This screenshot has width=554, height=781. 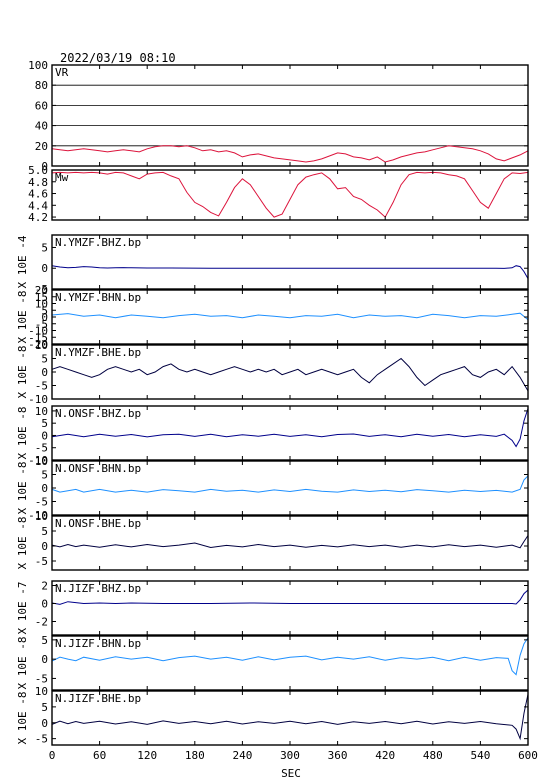 I want to click on ytick-label-ymzf-bhz-1: 0, so click(x=44, y=268).